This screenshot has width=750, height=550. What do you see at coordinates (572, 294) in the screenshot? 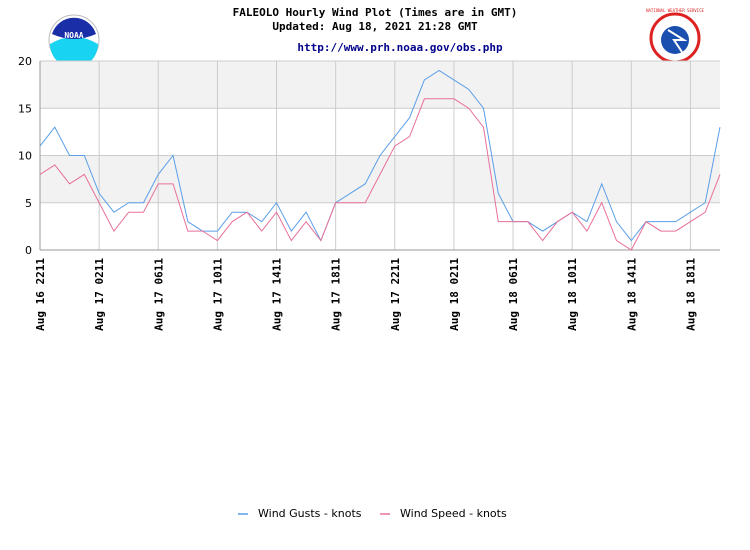
I see `x-tick-label: Aug 18 1011` at bounding box center [572, 294].